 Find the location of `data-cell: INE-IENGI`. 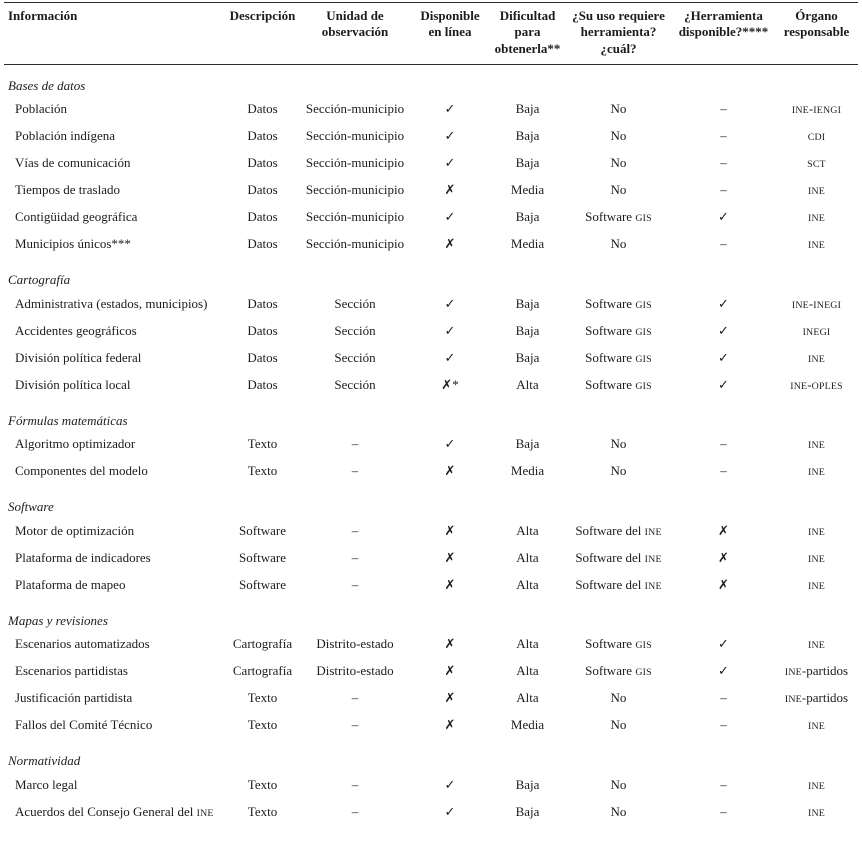

data-cell: INE-IENGI is located at coordinates (816, 109).